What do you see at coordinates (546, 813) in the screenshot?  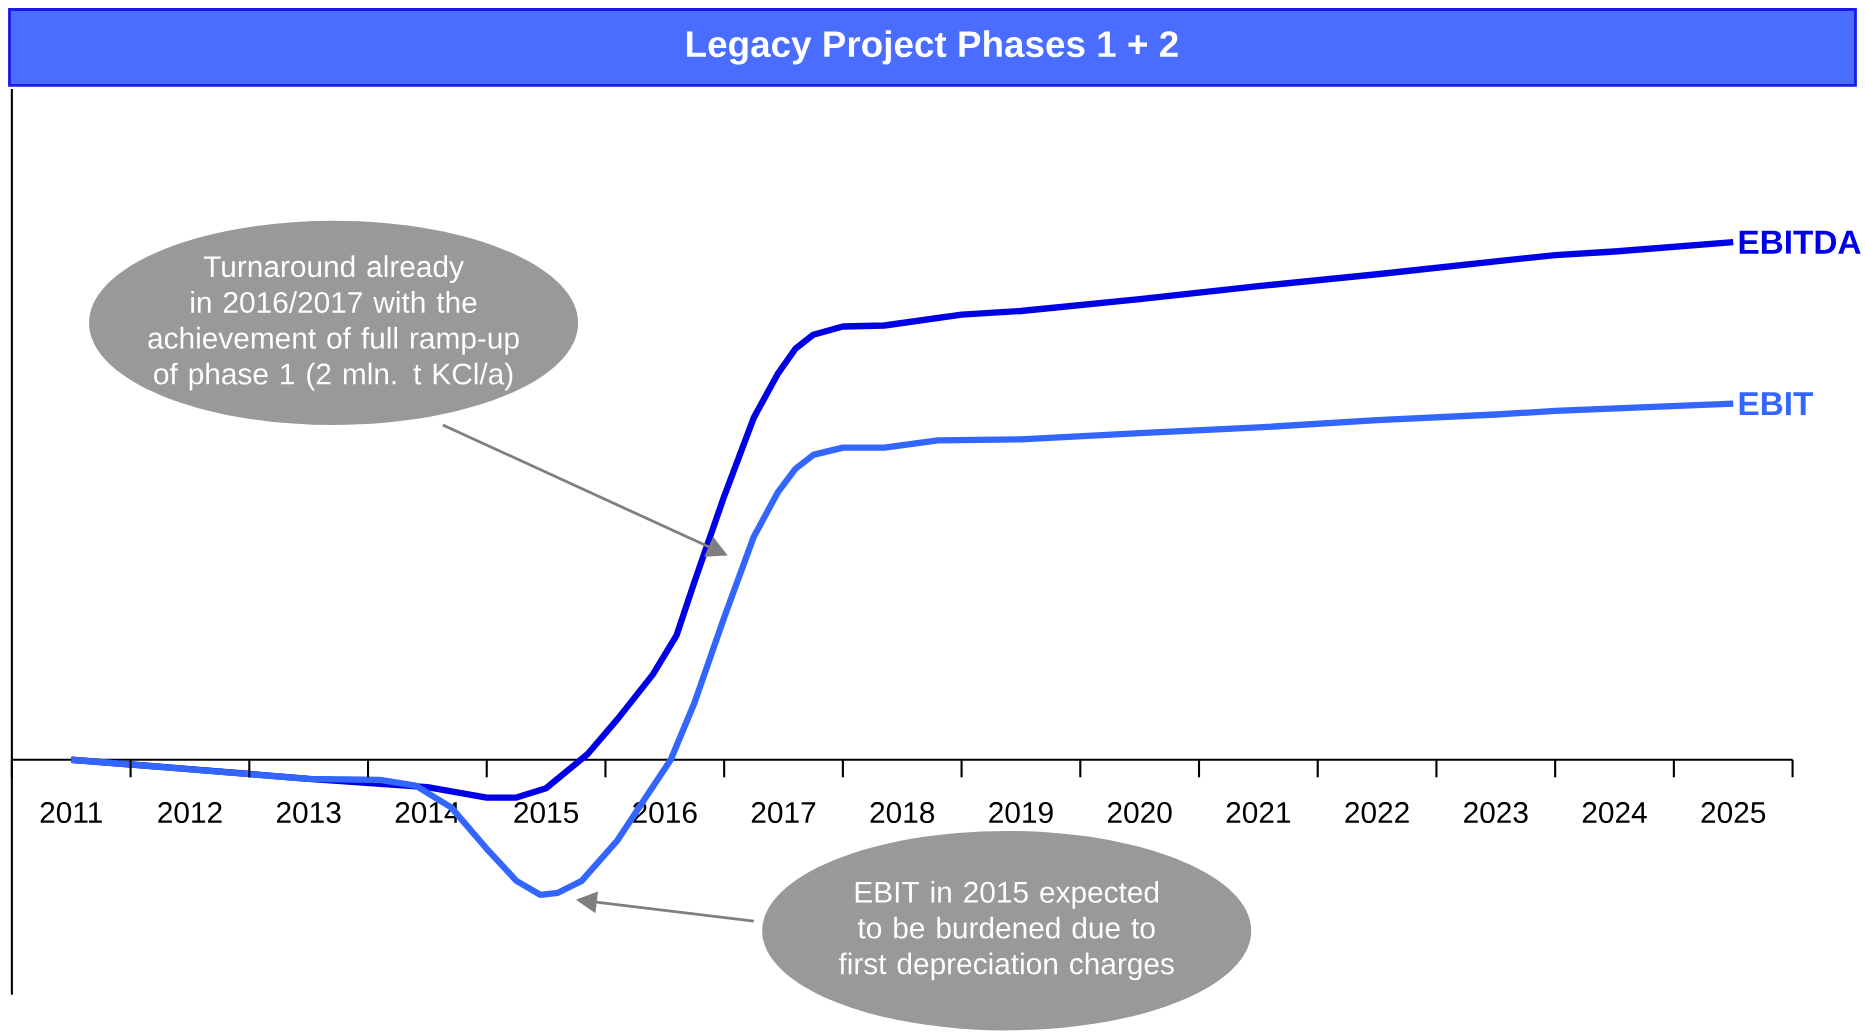 I see `x-tick-label: 2015` at bounding box center [546, 813].